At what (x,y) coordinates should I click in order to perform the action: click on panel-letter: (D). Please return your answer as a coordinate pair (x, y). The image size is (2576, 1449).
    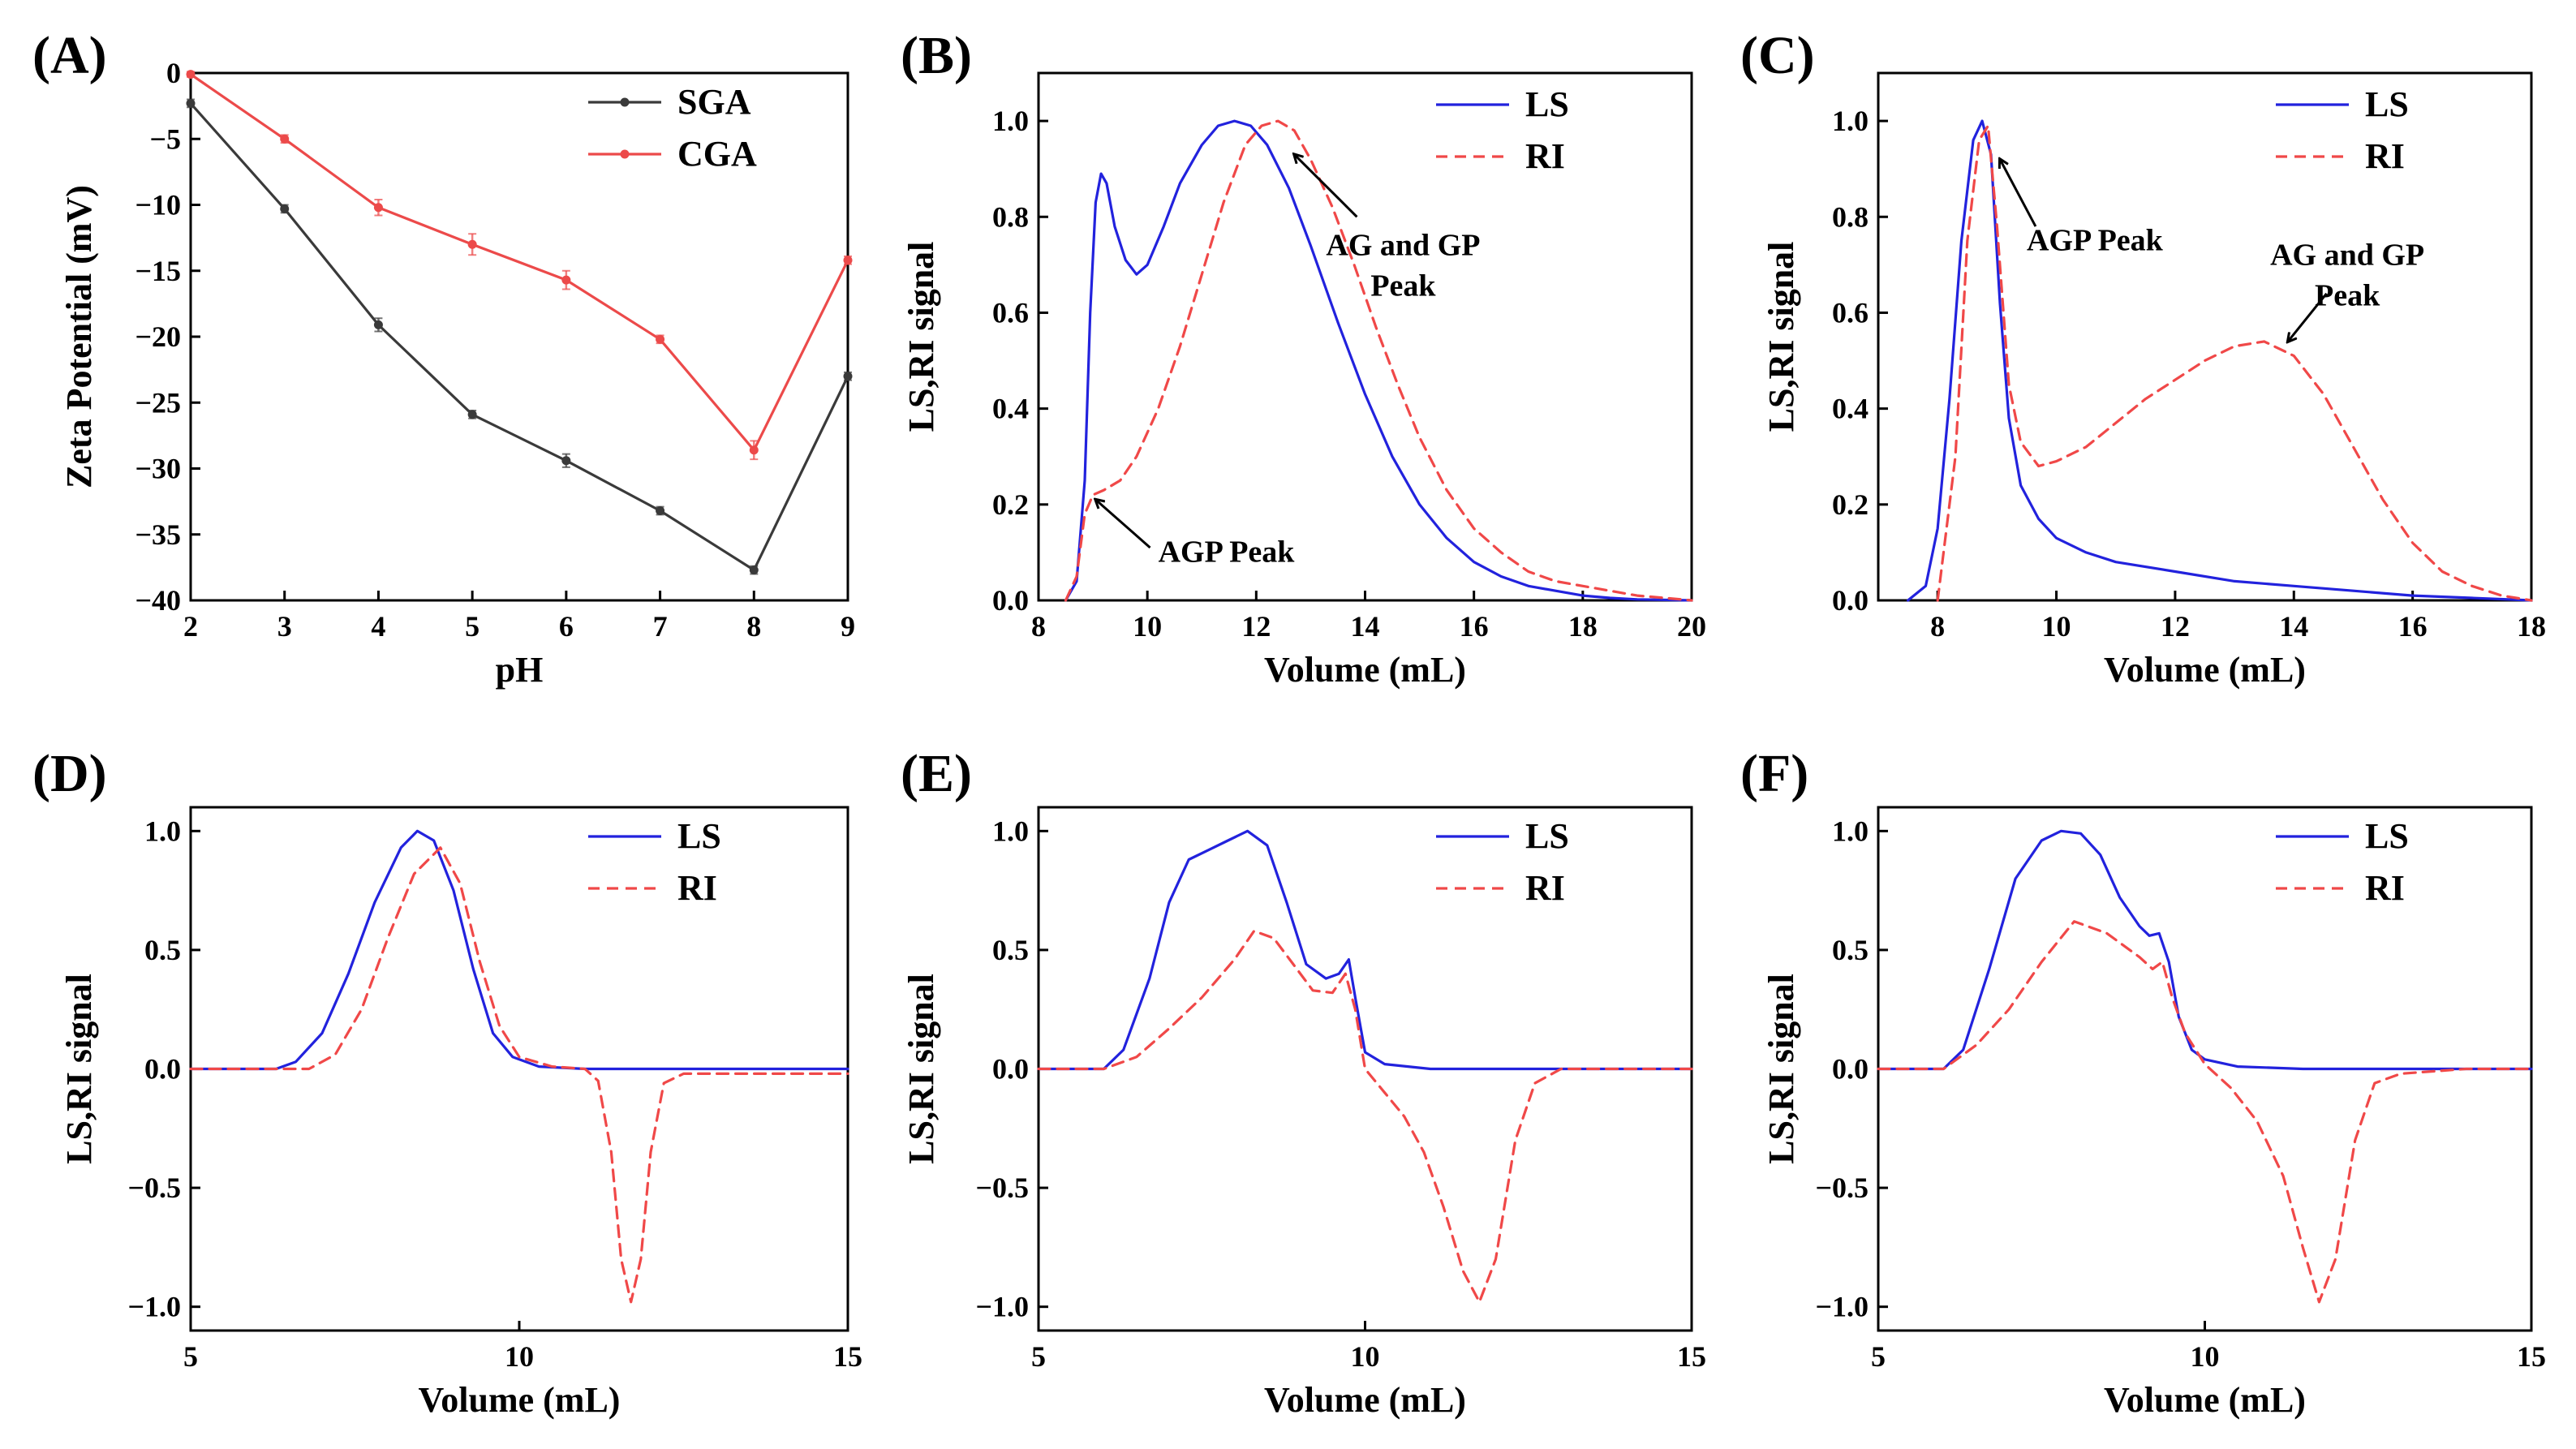
    Looking at the image, I should click on (69, 773).